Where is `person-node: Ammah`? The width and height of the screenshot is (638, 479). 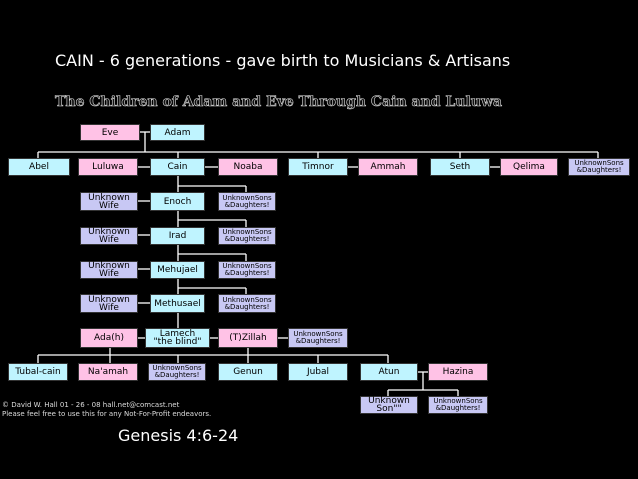
person-node: Ammah is located at coordinates (388, 167).